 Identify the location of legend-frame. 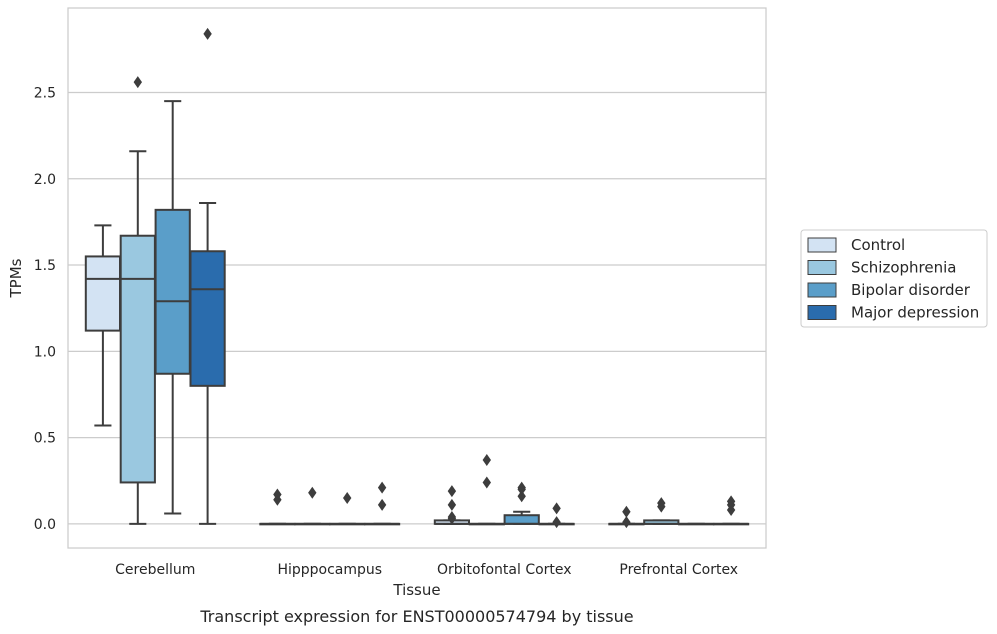
(894, 278).